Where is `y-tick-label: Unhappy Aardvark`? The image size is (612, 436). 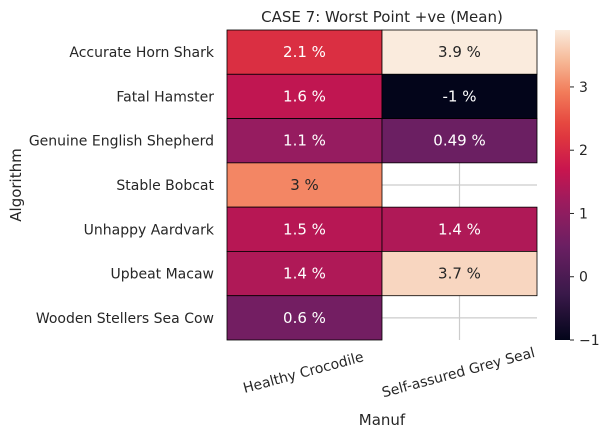 y-tick-label: Unhappy Aardvark is located at coordinates (149, 230).